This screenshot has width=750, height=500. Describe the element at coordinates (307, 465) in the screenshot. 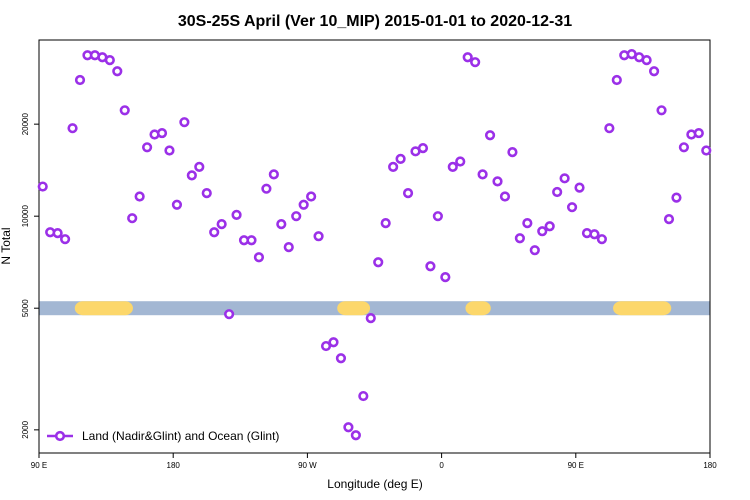

I see `x-tick-label: 90 W` at that location.